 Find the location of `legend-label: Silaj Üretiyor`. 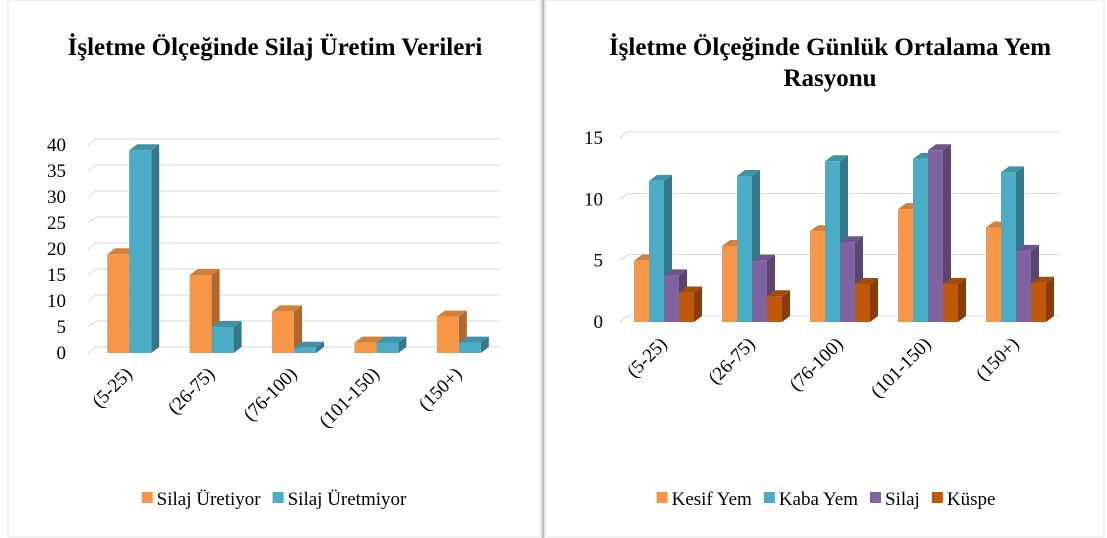

legend-label: Silaj Üretiyor is located at coordinates (209, 499).